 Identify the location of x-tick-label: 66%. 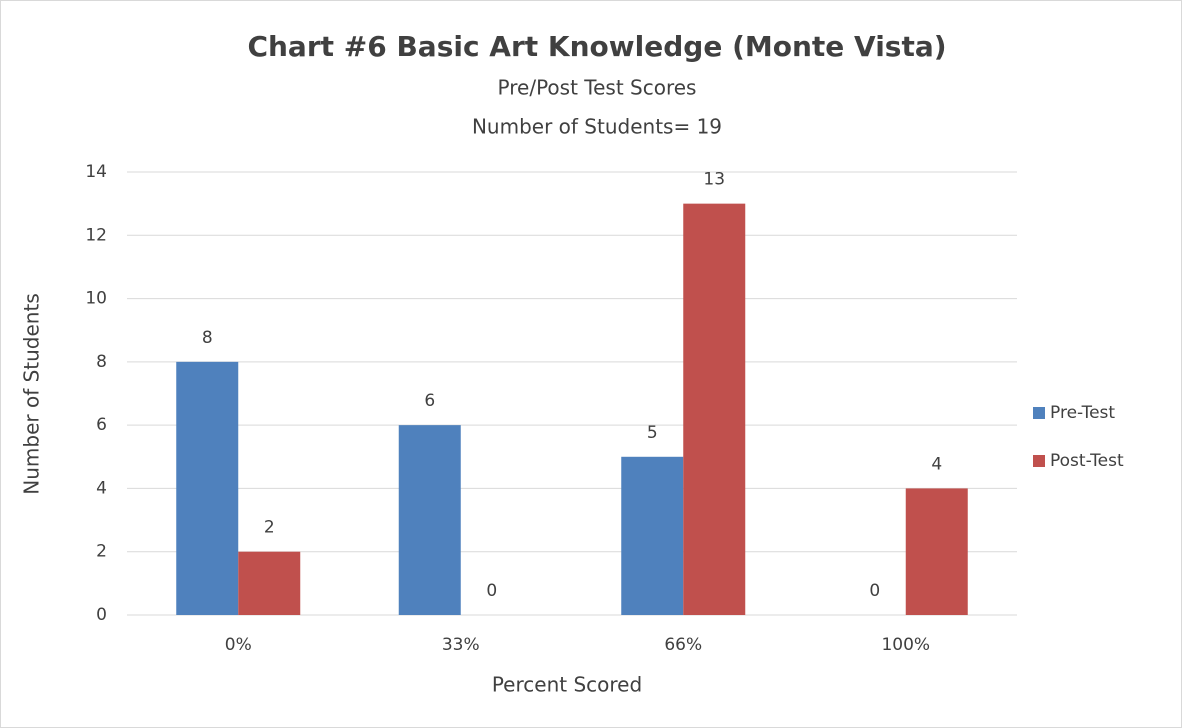
(683, 645).